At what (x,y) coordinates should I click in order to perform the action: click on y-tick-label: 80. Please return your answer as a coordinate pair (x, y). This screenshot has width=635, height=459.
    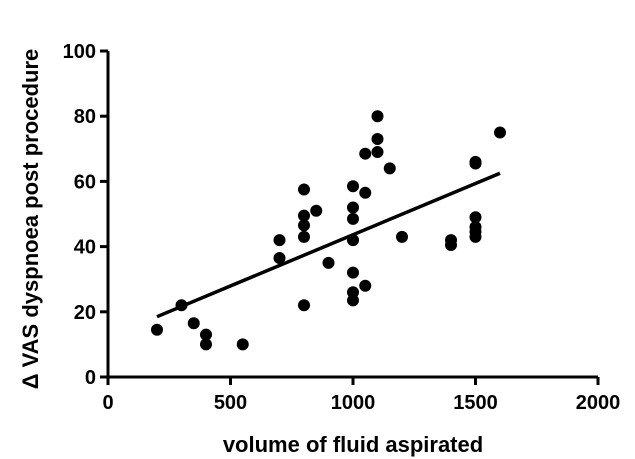
    Looking at the image, I should click on (85, 117).